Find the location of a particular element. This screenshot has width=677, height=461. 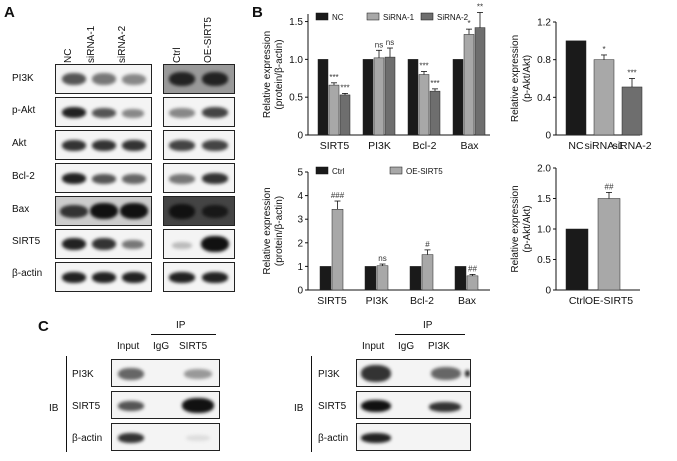

coip-right-input-label: Input is located at coordinates (373, 346).